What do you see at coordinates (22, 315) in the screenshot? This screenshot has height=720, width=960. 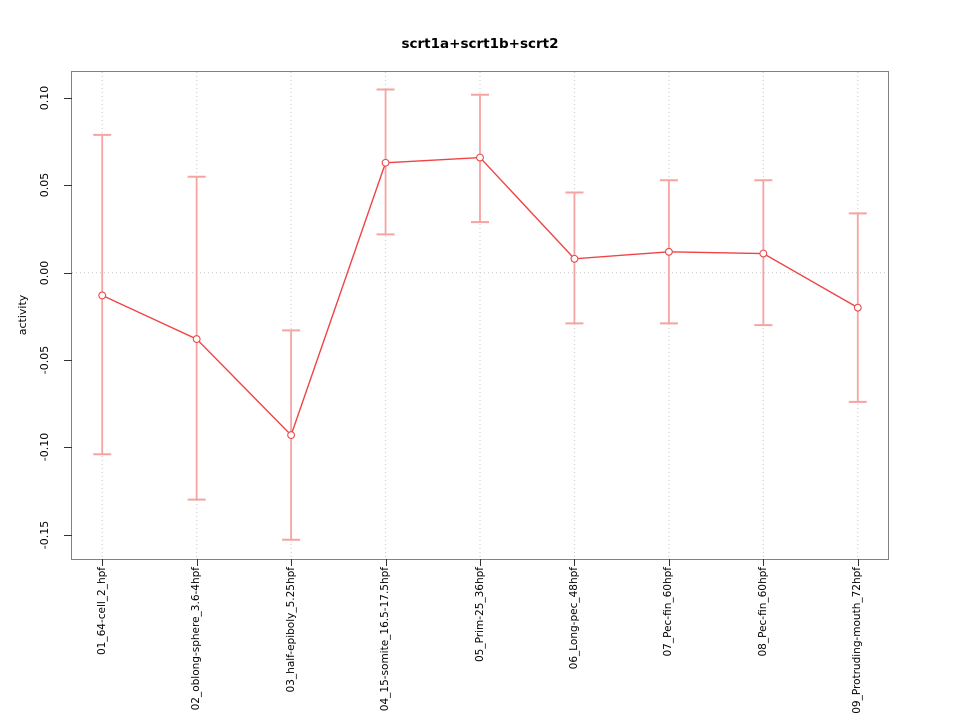 I see `y-axis-title: activity` at bounding box center [22, 315].